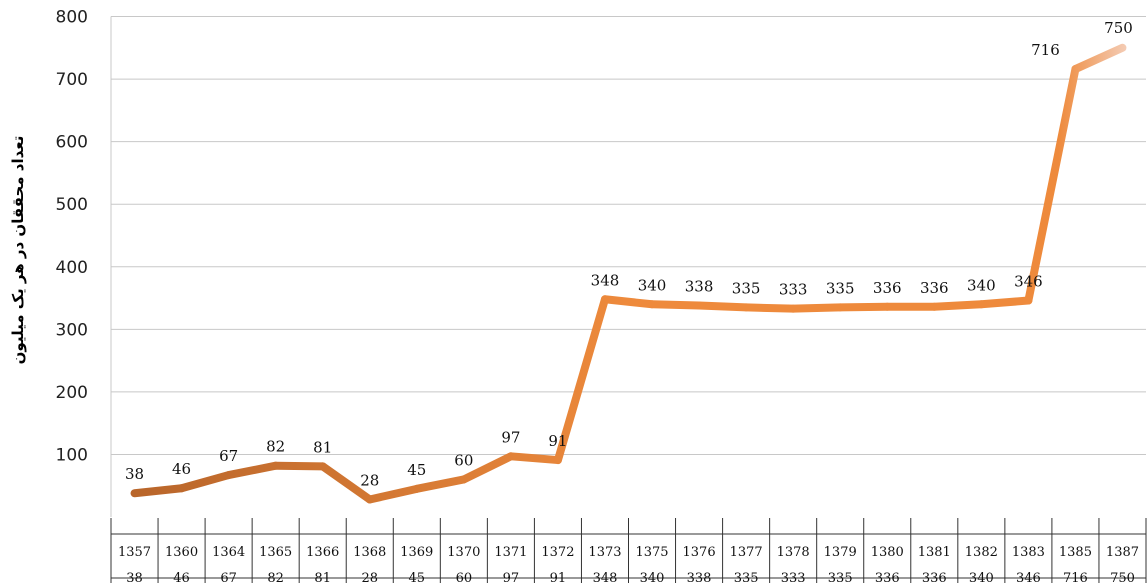  I want to click on y-tick-label: 600, so click(72, 143).